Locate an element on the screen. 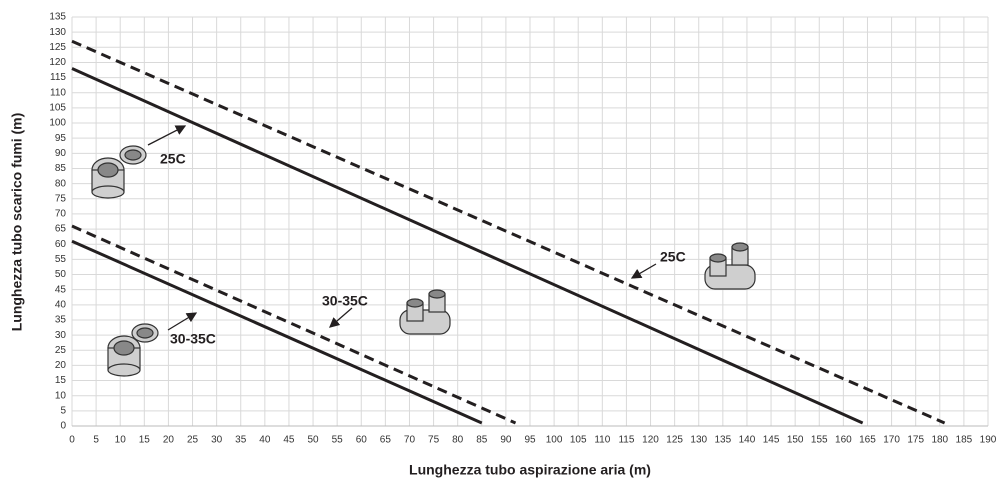  y-tick-label: 65 is located at coordinates (61, 229).